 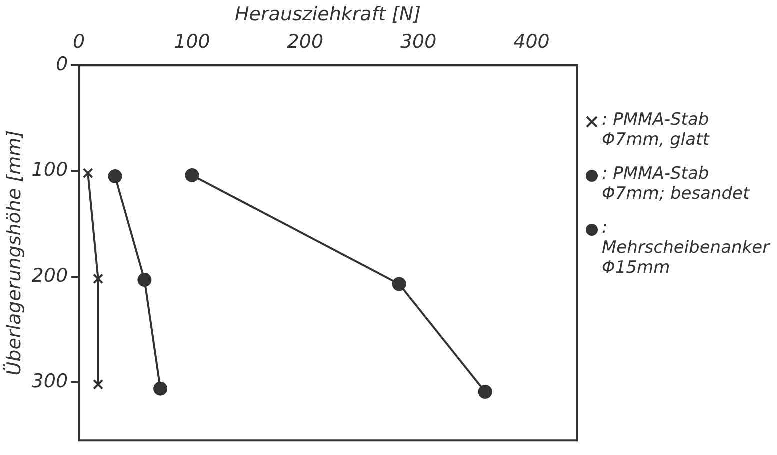 What do you see at coordinates (50, 170) in the screenshot?
I see `y-tick-label: 100` at bounding box center [50, 170].